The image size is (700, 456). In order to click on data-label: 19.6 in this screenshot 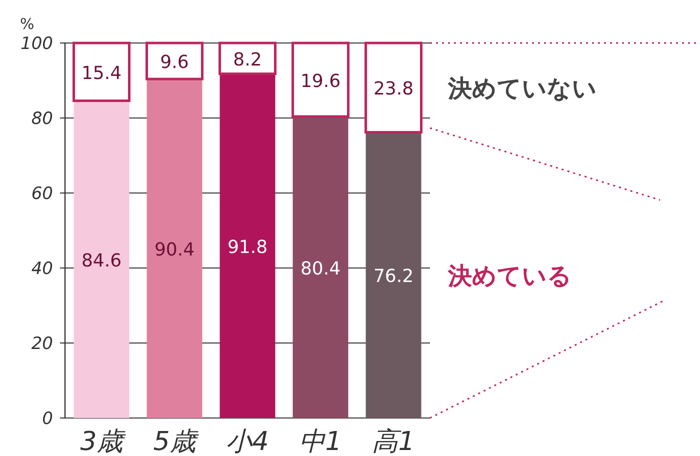, I will do `click(320, 81)`.